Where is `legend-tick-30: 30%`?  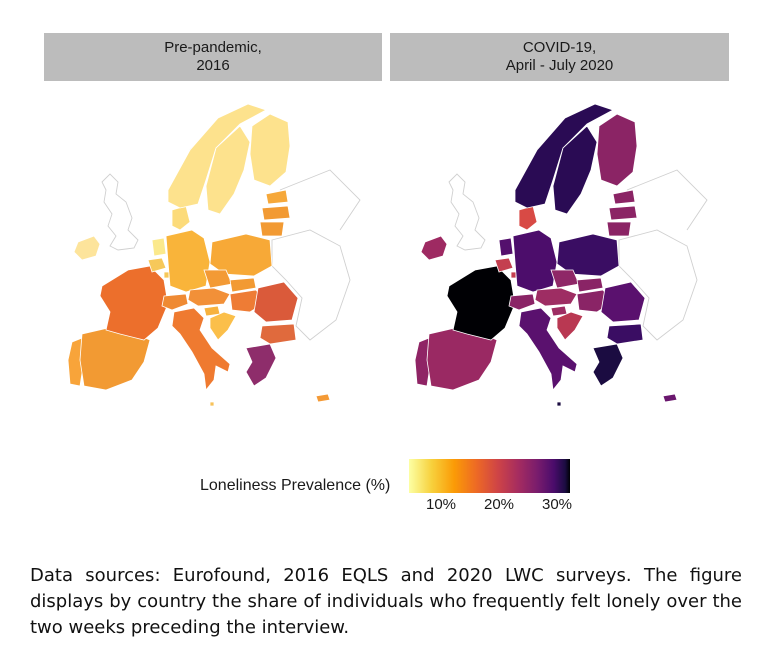
legend-tick-30: 30% is located at coordinates (557, 504).